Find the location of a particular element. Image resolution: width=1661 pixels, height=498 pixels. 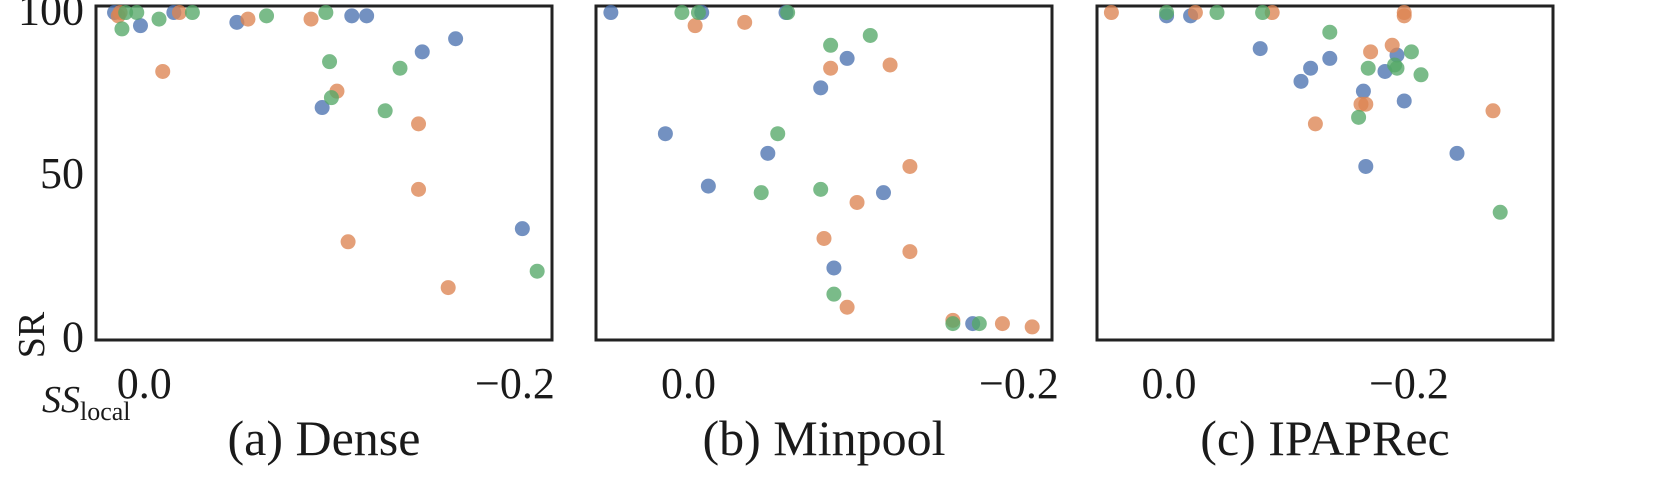

panel-caption: (c) IPAPRec is located at coordinates (1325, 438).